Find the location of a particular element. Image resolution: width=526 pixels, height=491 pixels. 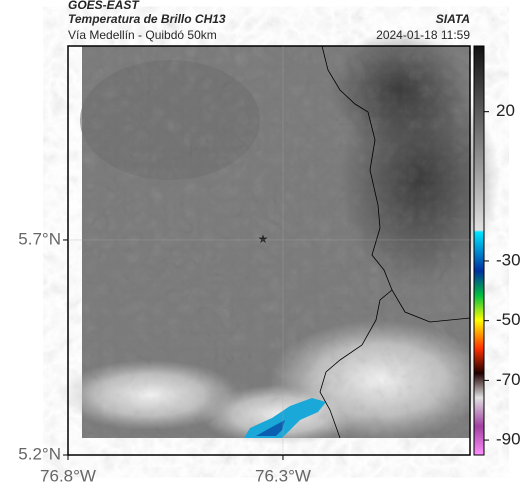

title: Temperatura de Brillo CH13 is located at coordinates (147, 19).